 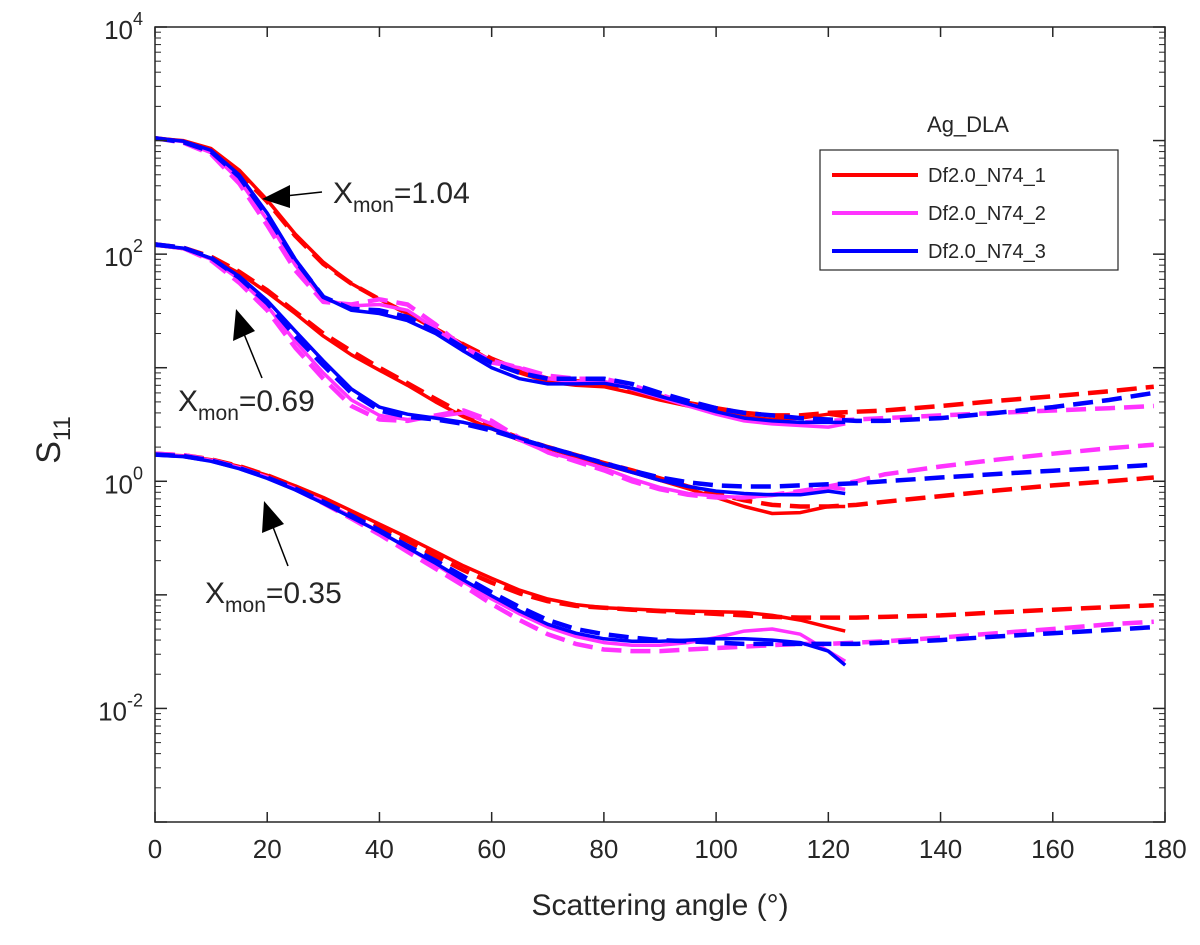 I want to click on x-tick-label: 160, so click(x=1052, y=849).